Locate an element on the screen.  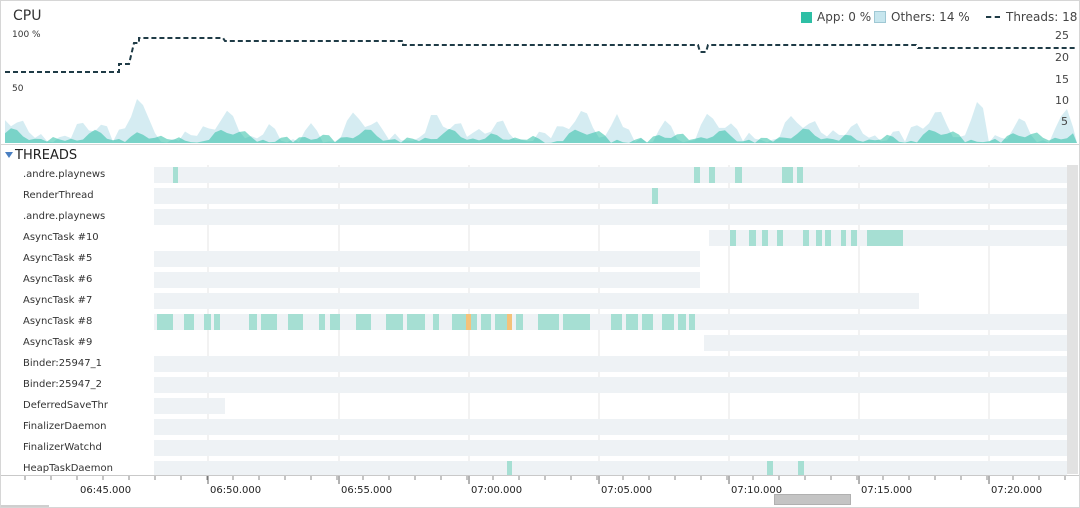
app-cpu-area is located at coordinates (541, 135).